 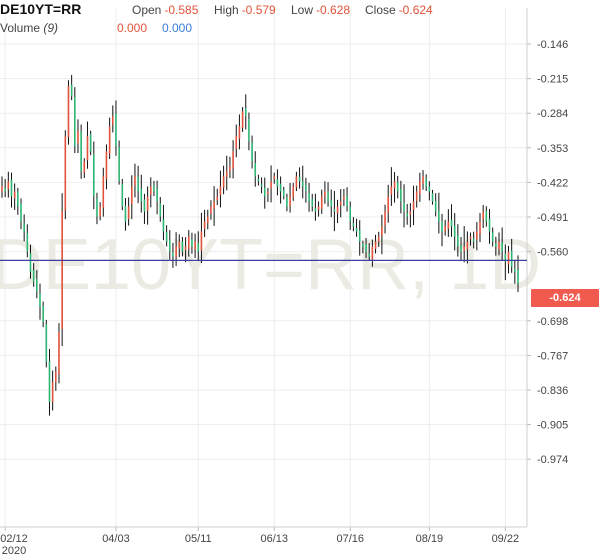 I want to click on y-tick-label: -0.491, so click(x=552, y=218).